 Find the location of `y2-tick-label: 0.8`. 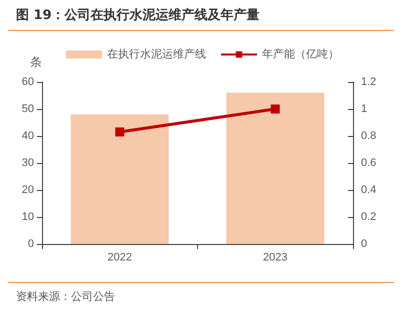

y2-tick-label: 0.8 is located at coordinates (368, 136).